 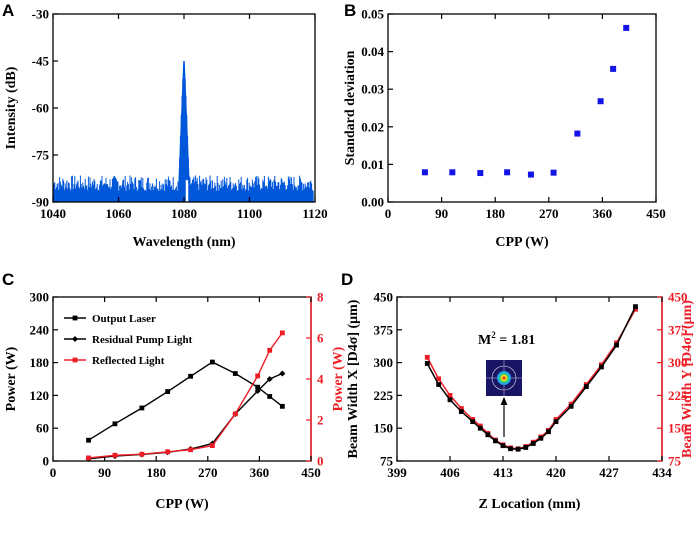 What do you see at coordinates (388, 213) in the screenshot?
I see `panel-b-xtick-label: 0` at bounding box center [388, 213].